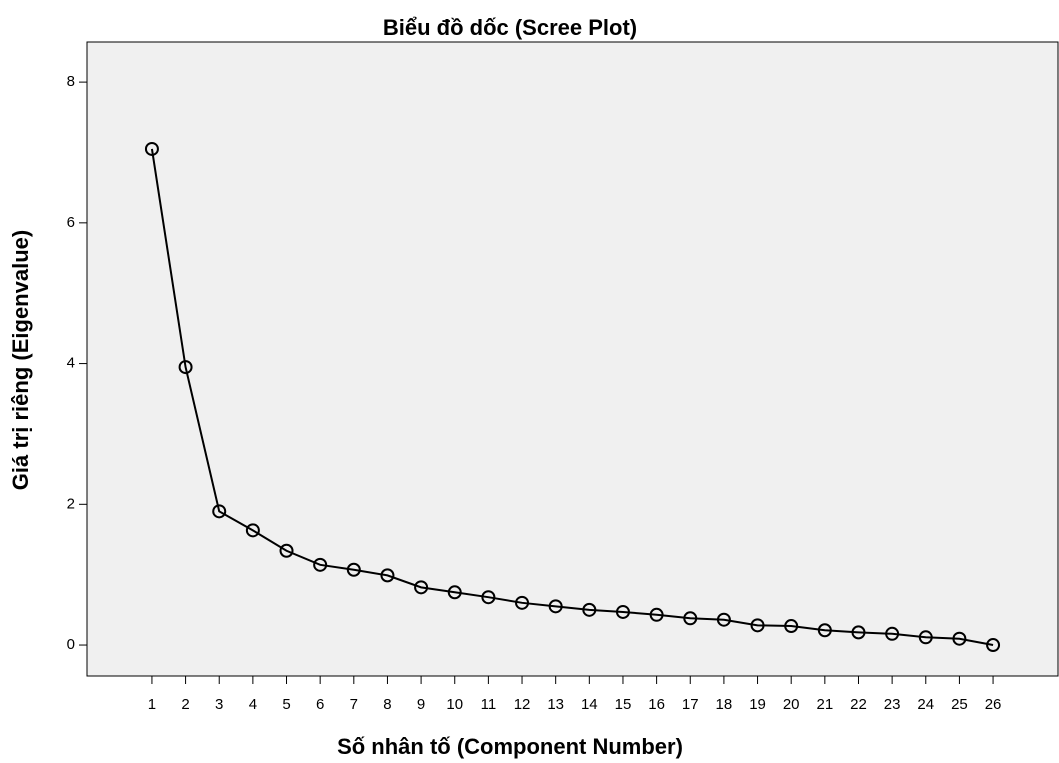 The height and width of the screenshot is (763, 1059). I want to click on x-tick-label: 23, so click(892, 704).